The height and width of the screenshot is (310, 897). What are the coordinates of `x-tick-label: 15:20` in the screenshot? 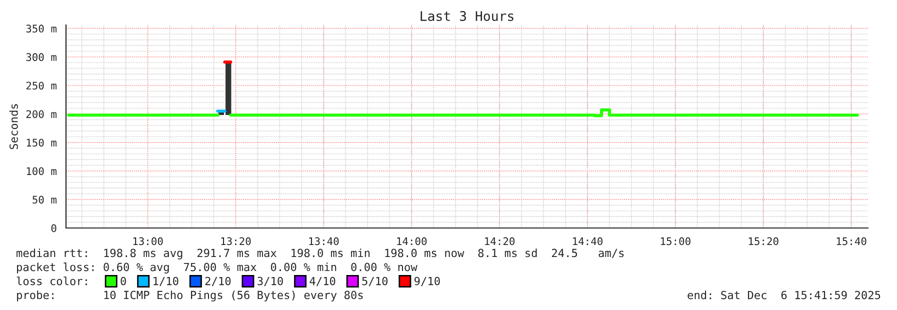 It's located at (763, 241).